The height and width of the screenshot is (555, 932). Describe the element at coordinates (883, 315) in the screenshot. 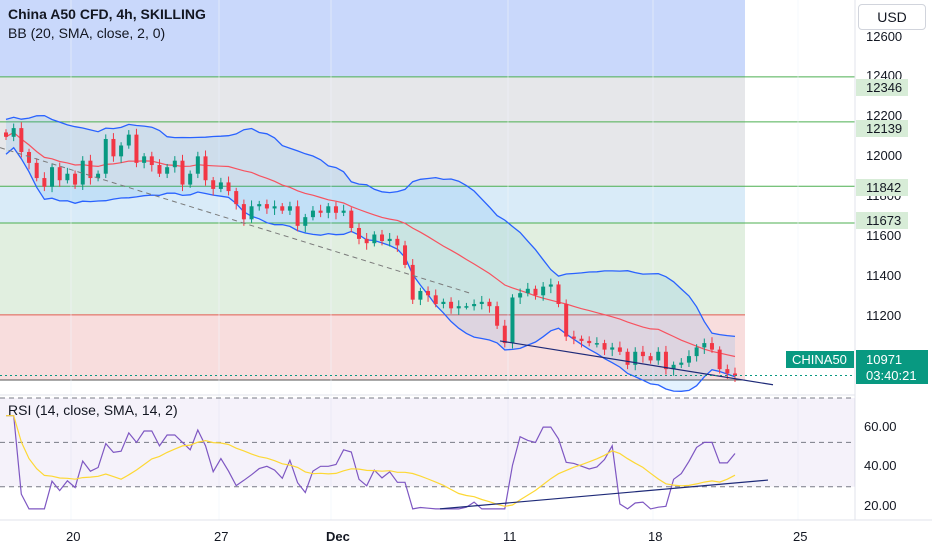

I see `price-tick: 11200` at that location.